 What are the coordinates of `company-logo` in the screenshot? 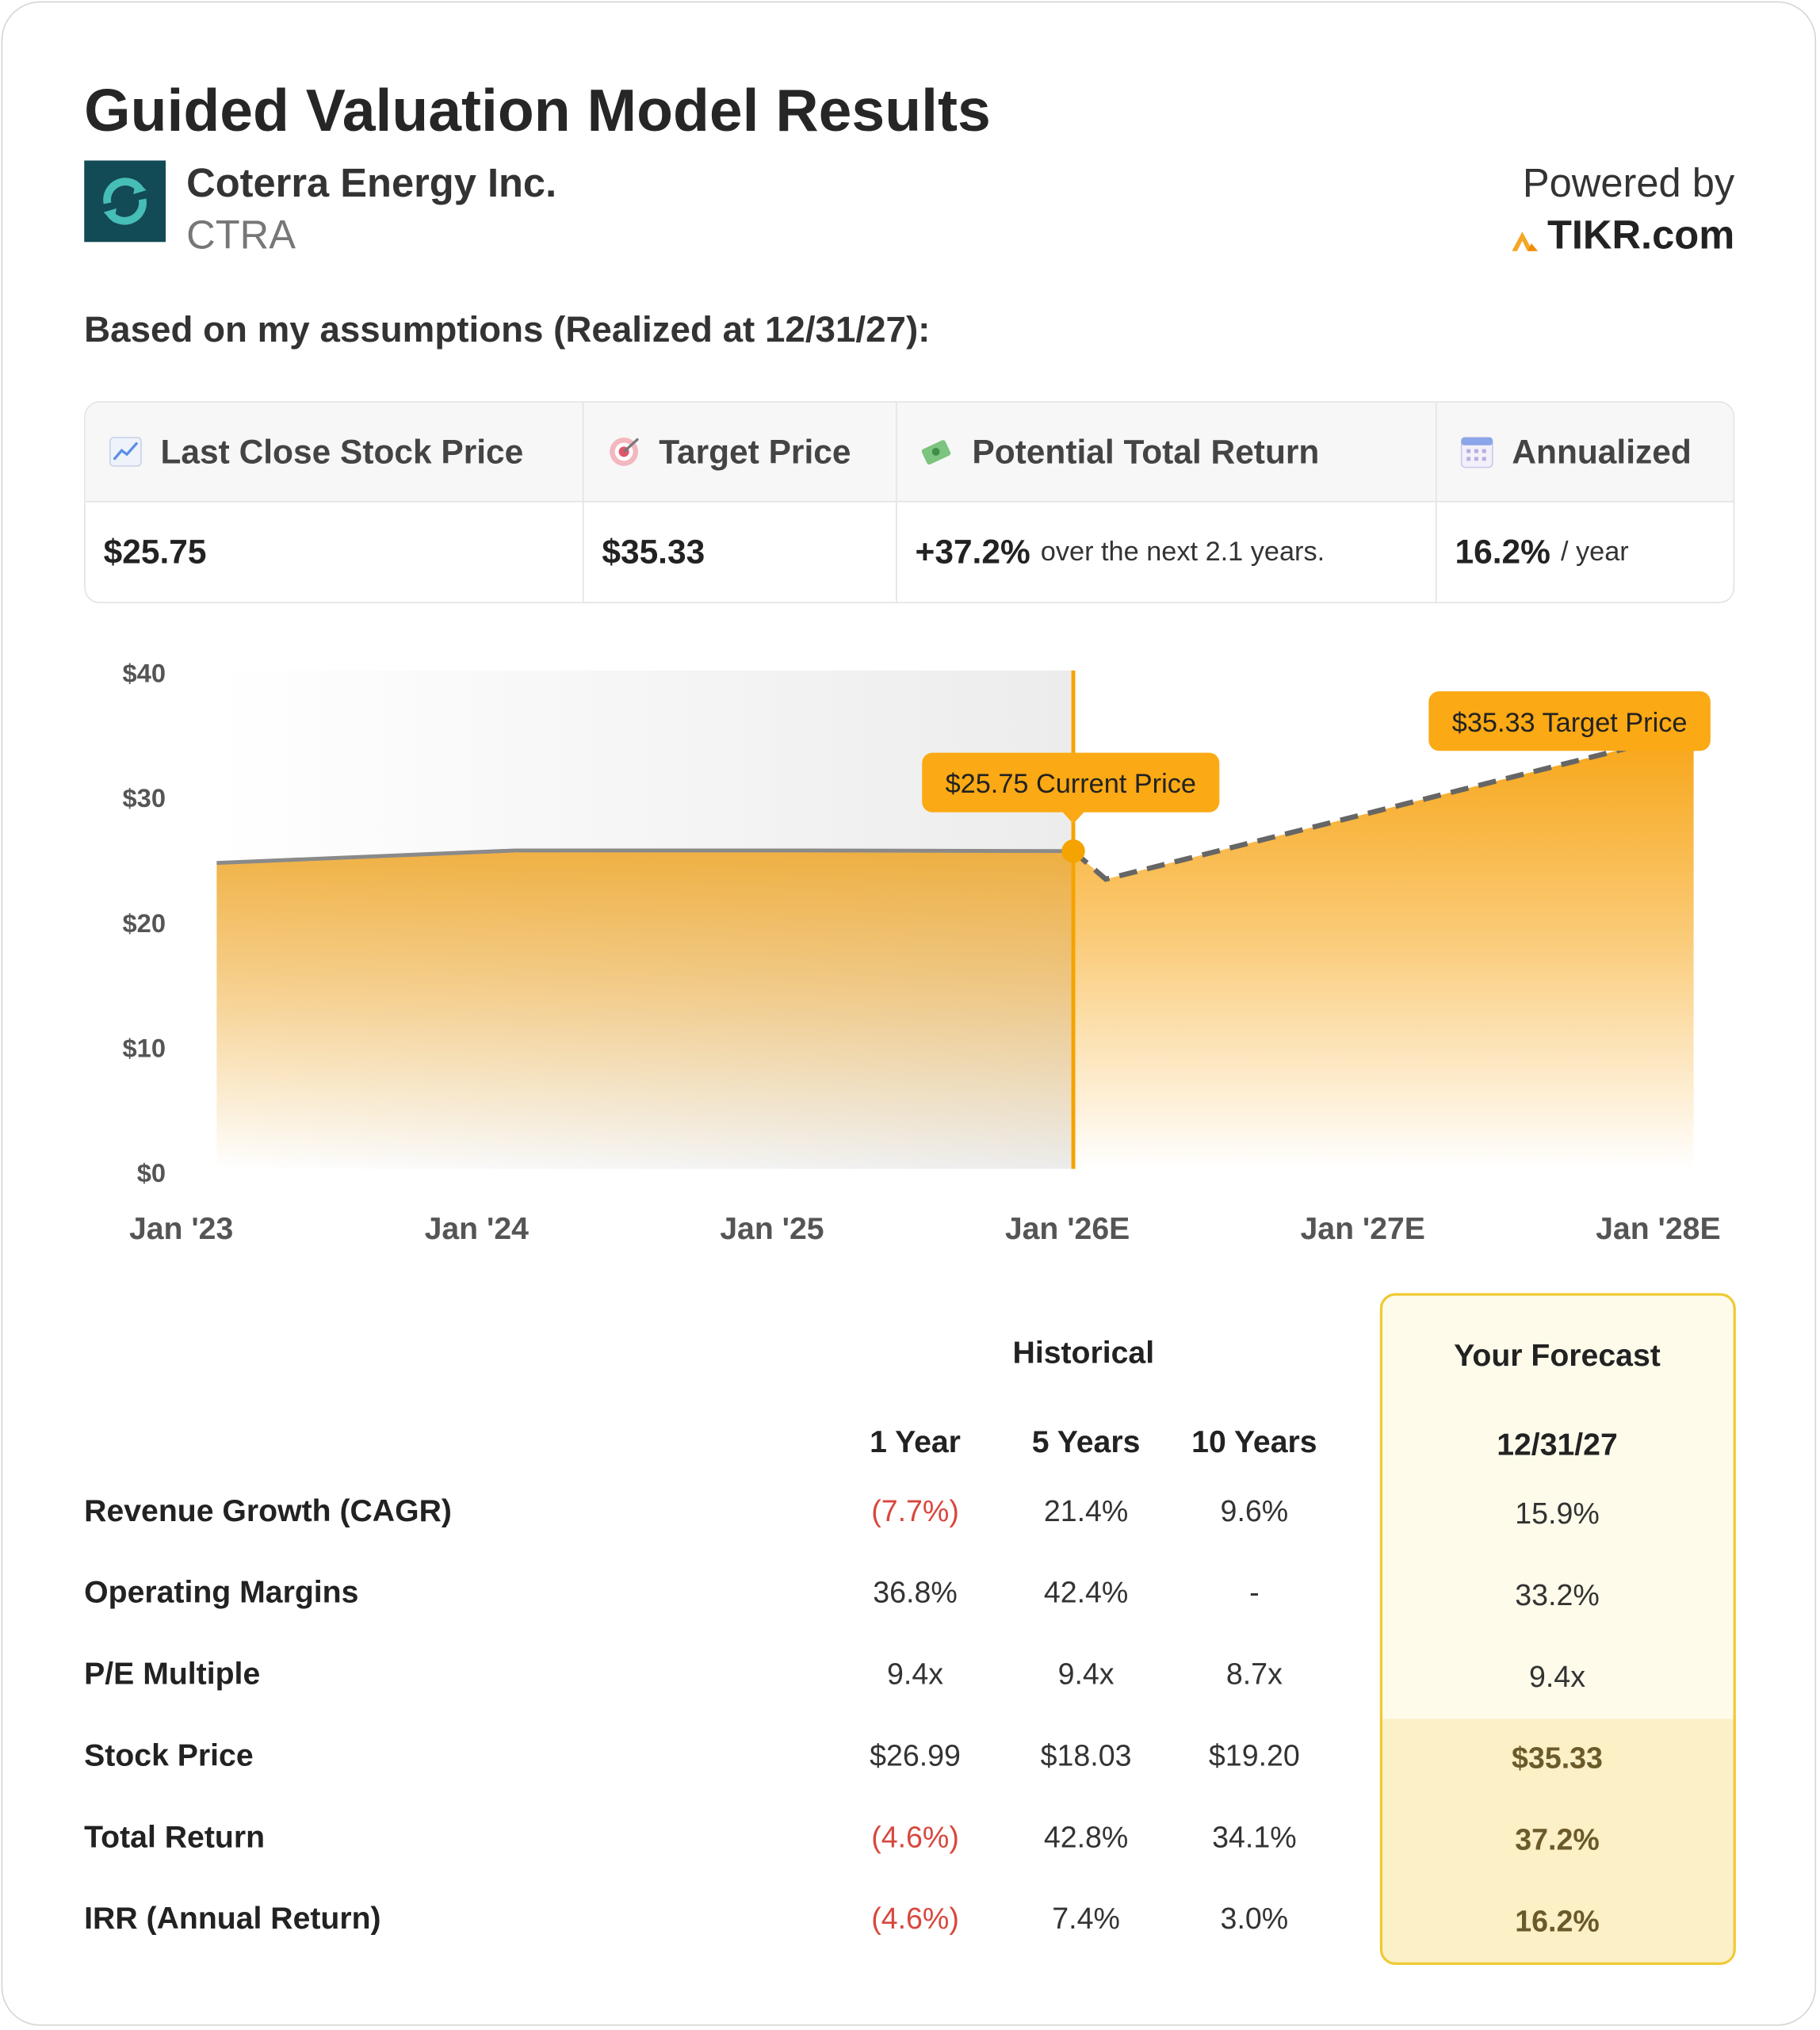 It's located at (125, 201).